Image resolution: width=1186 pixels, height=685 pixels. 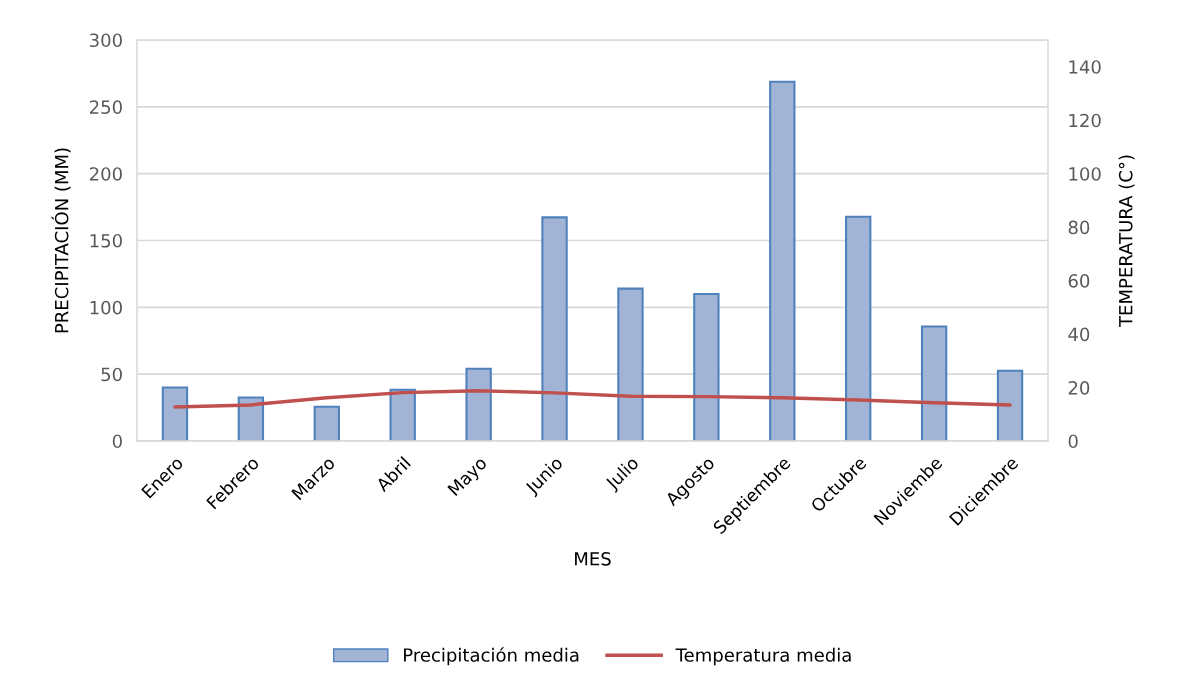 What do you see at coordinates (1079, 227) in the screenshot?
I see `y2-tick-label: 80` at bounding box center [1079, 227].